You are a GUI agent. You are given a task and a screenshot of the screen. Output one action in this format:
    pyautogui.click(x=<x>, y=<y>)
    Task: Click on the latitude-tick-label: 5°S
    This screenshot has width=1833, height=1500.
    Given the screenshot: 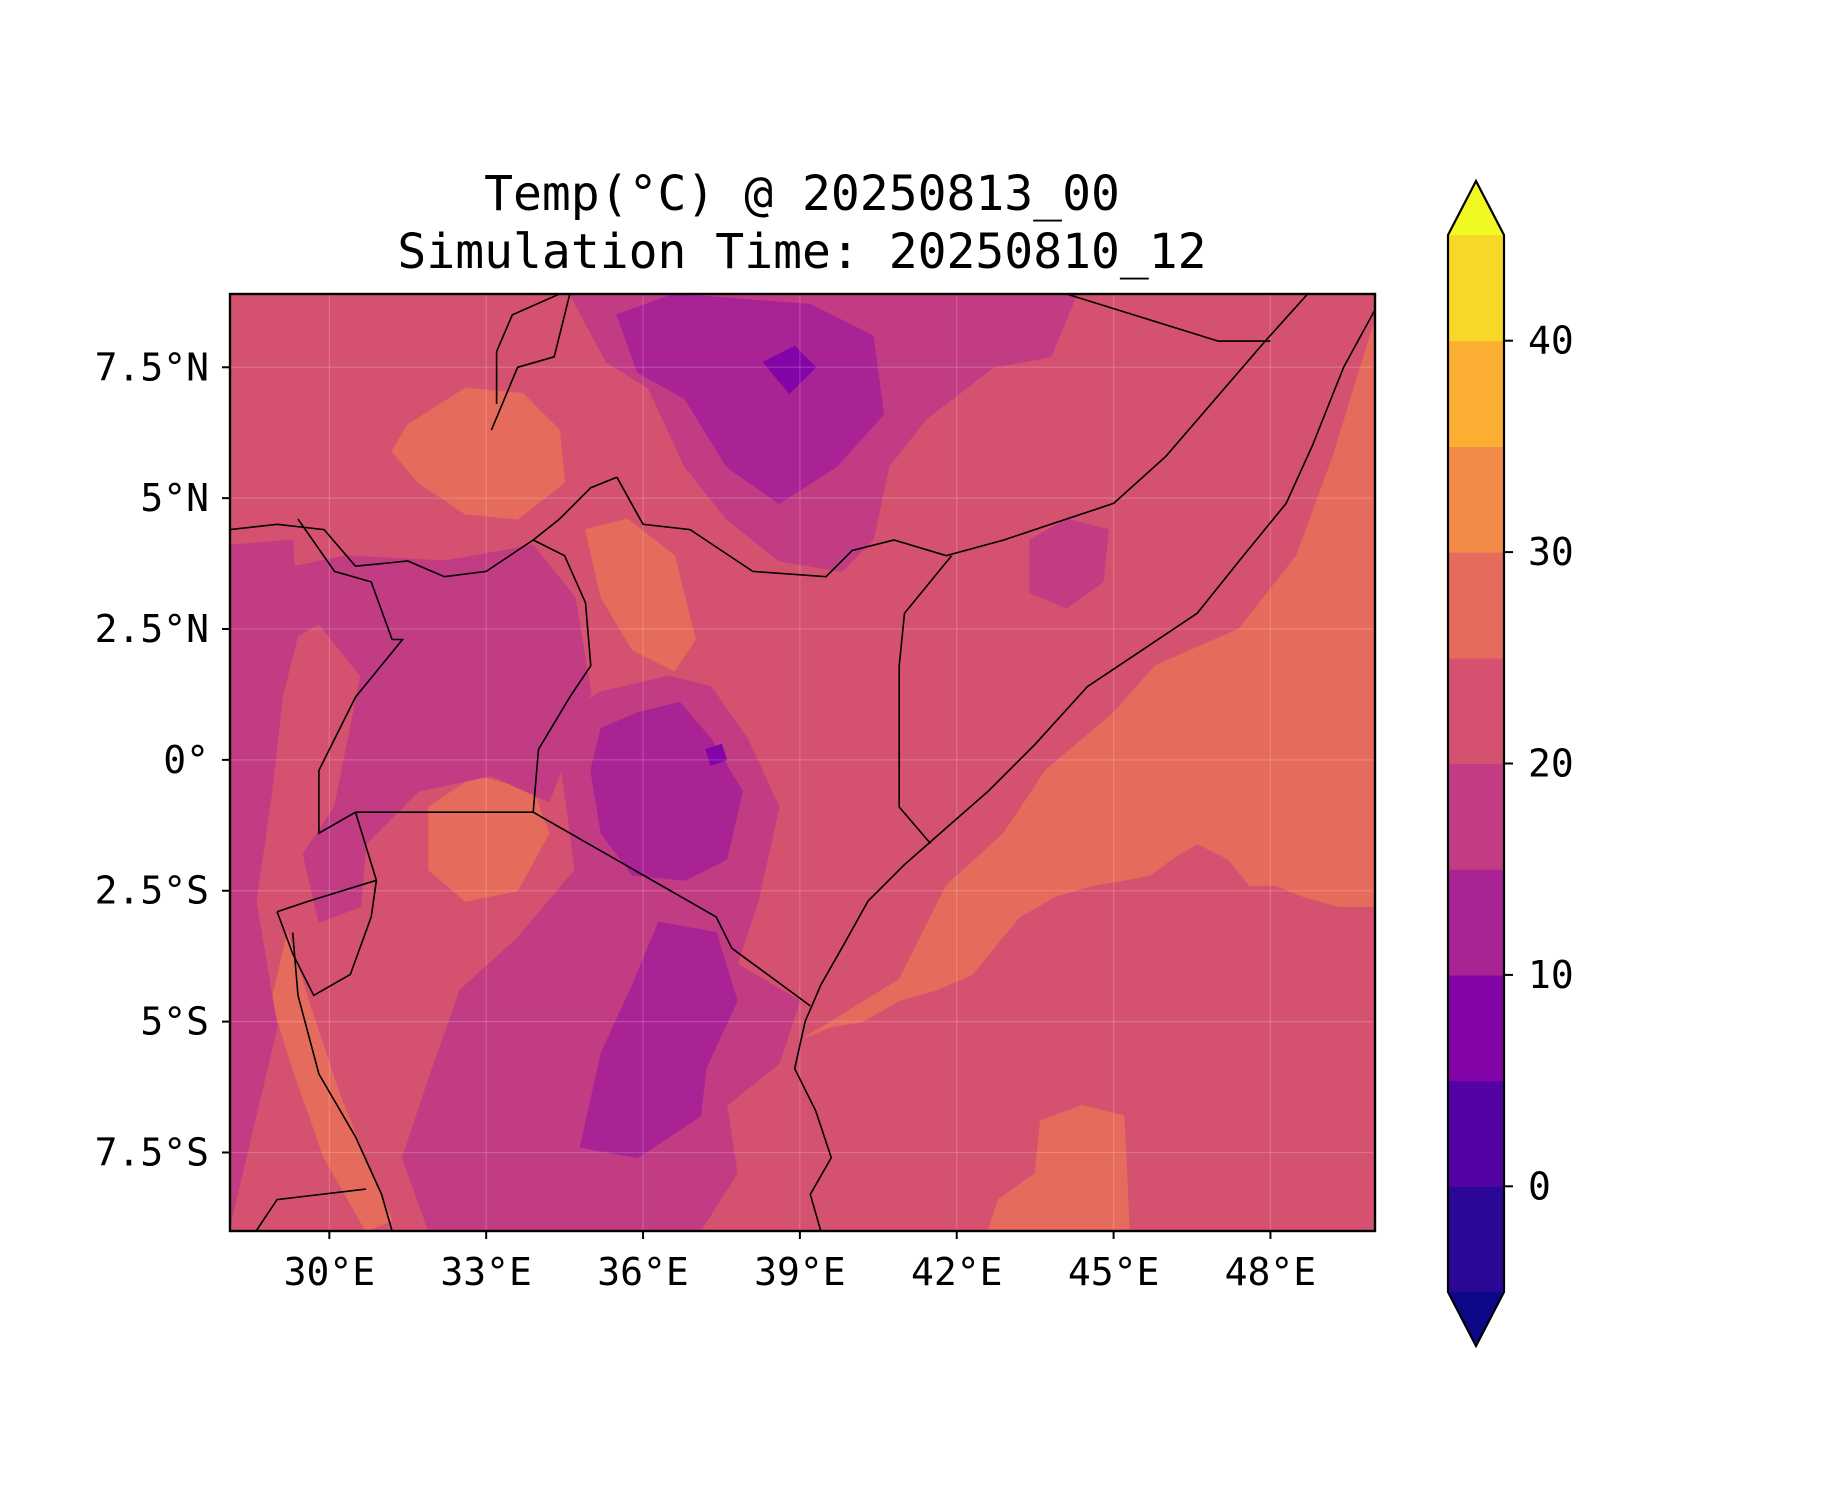 What is the action you would take?
    pyautogui.click(x=174, y=1022)
    